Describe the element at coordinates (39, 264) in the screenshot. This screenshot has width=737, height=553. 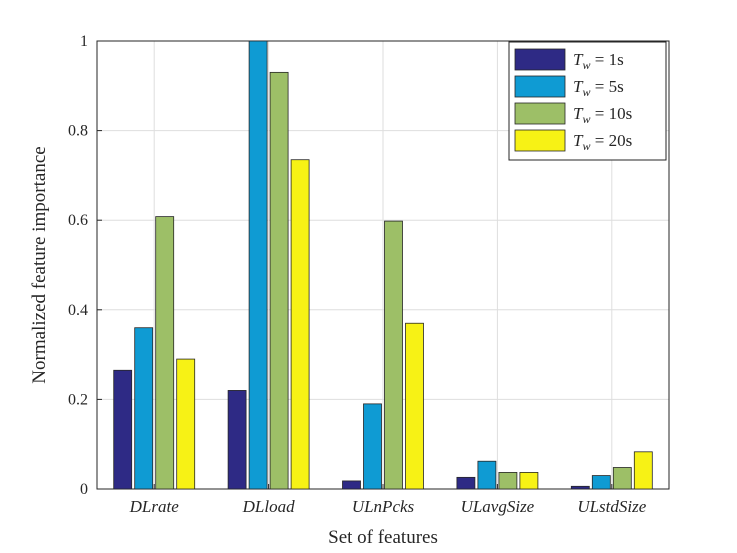
I see `y-axis-title: Normalized feature importance` at that location.